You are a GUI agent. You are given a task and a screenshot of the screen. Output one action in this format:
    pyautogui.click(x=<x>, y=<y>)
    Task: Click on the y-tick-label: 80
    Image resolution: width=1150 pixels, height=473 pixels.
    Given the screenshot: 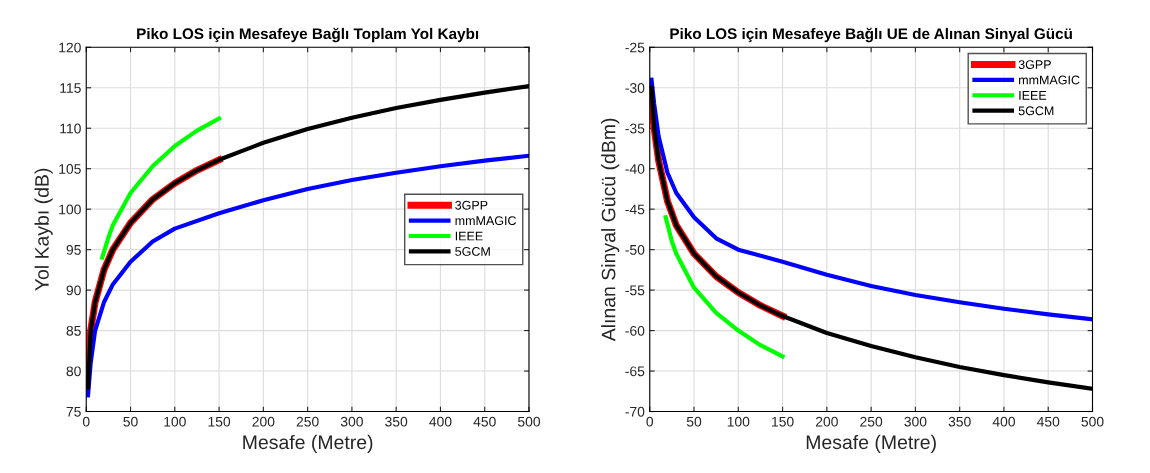 What is the action you would take?
    pyautogui.click(x=73, y=371)
    